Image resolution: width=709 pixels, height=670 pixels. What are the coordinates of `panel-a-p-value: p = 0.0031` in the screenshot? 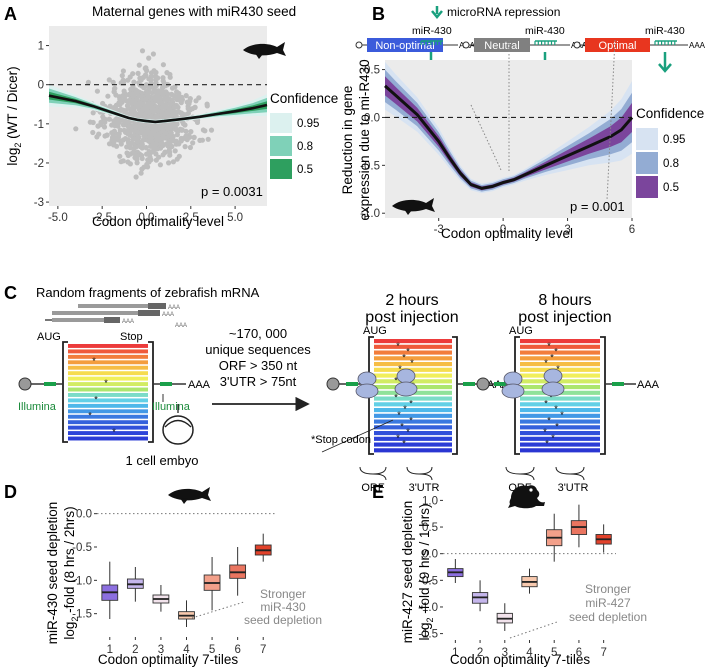 It's located at (232, 191).